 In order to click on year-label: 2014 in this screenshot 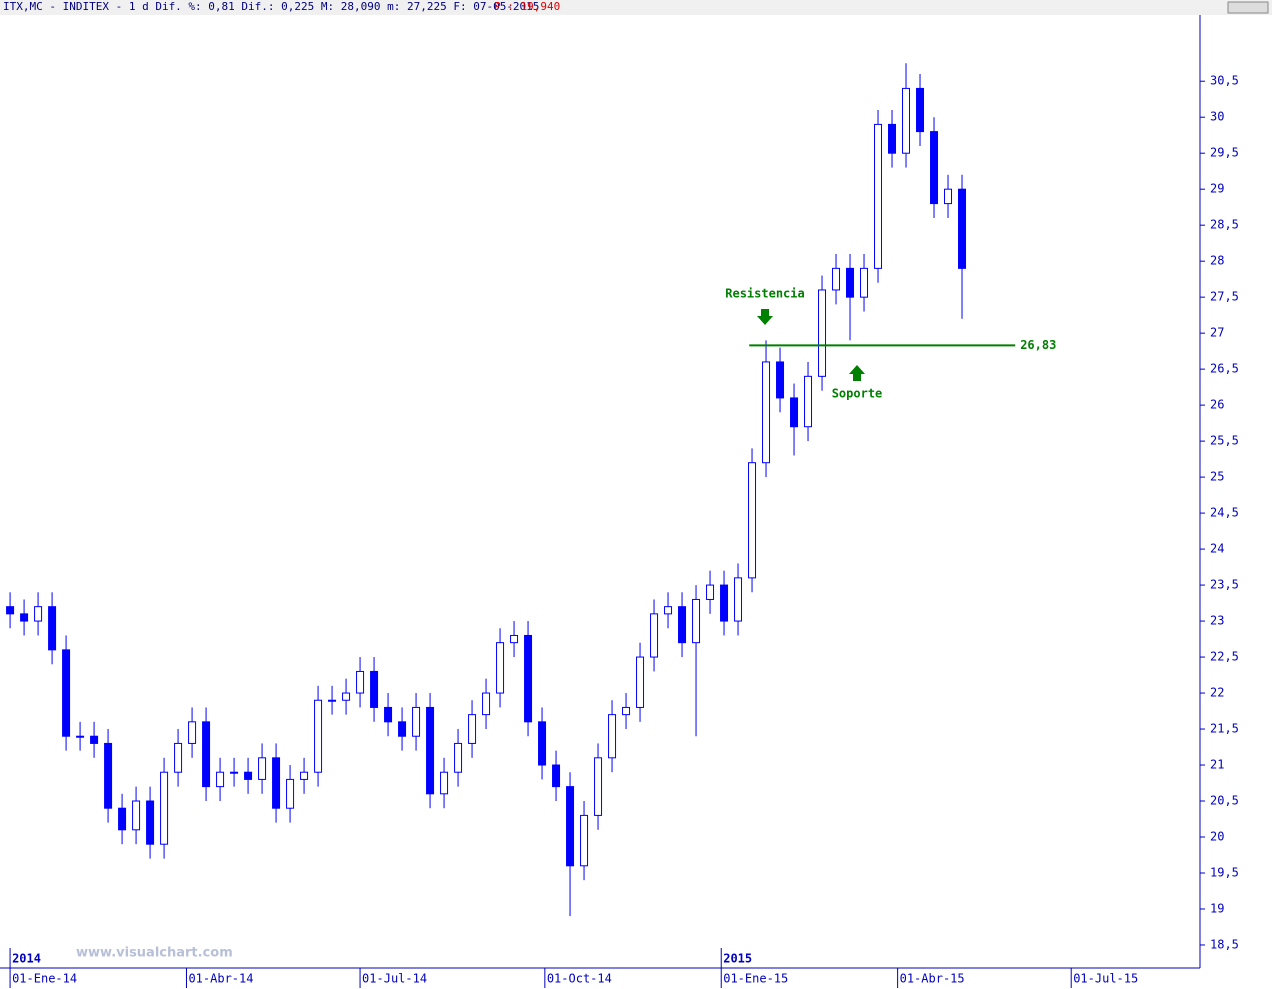, I will do `click(26, 959)`.